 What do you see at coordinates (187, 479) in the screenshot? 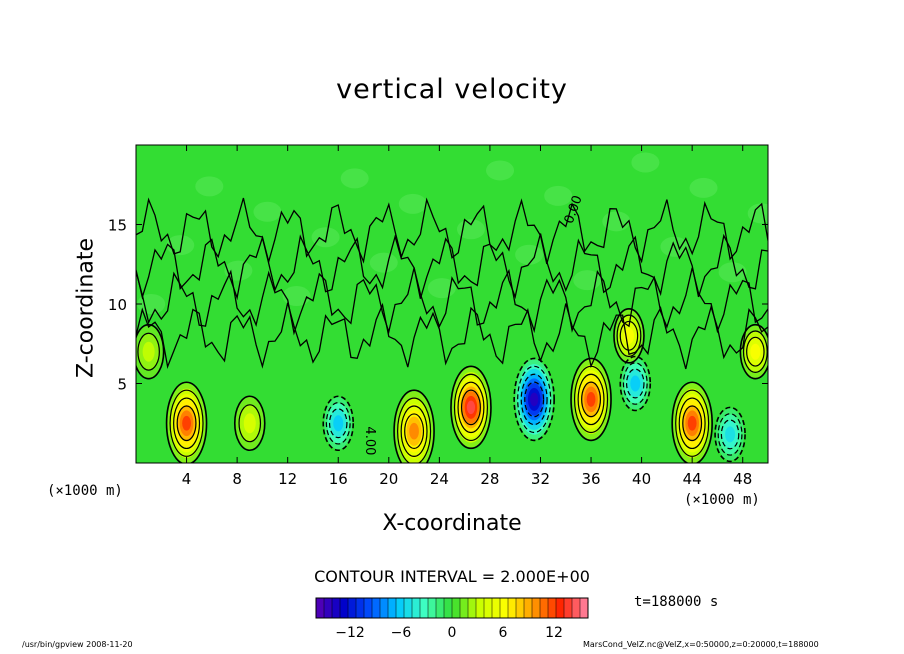
I see `x-tick-label: 4` at bounding box center [187, 479].